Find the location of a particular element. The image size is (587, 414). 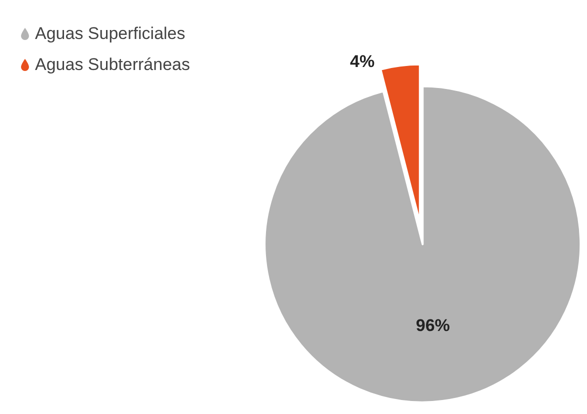

legend-label: Aguas Subterráneas is located at coordinates (112, 64).